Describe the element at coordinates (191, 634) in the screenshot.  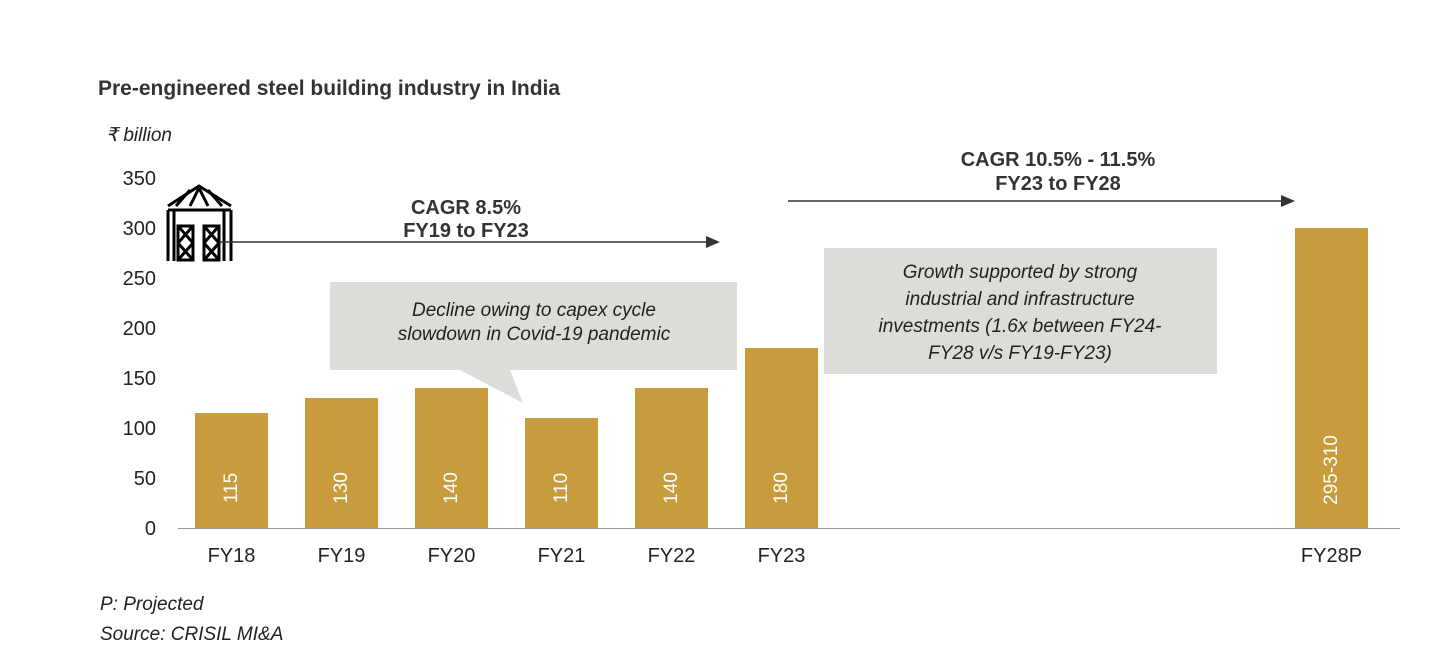
I see `footnote-source: Source: CRISIL MI&A` at that location.